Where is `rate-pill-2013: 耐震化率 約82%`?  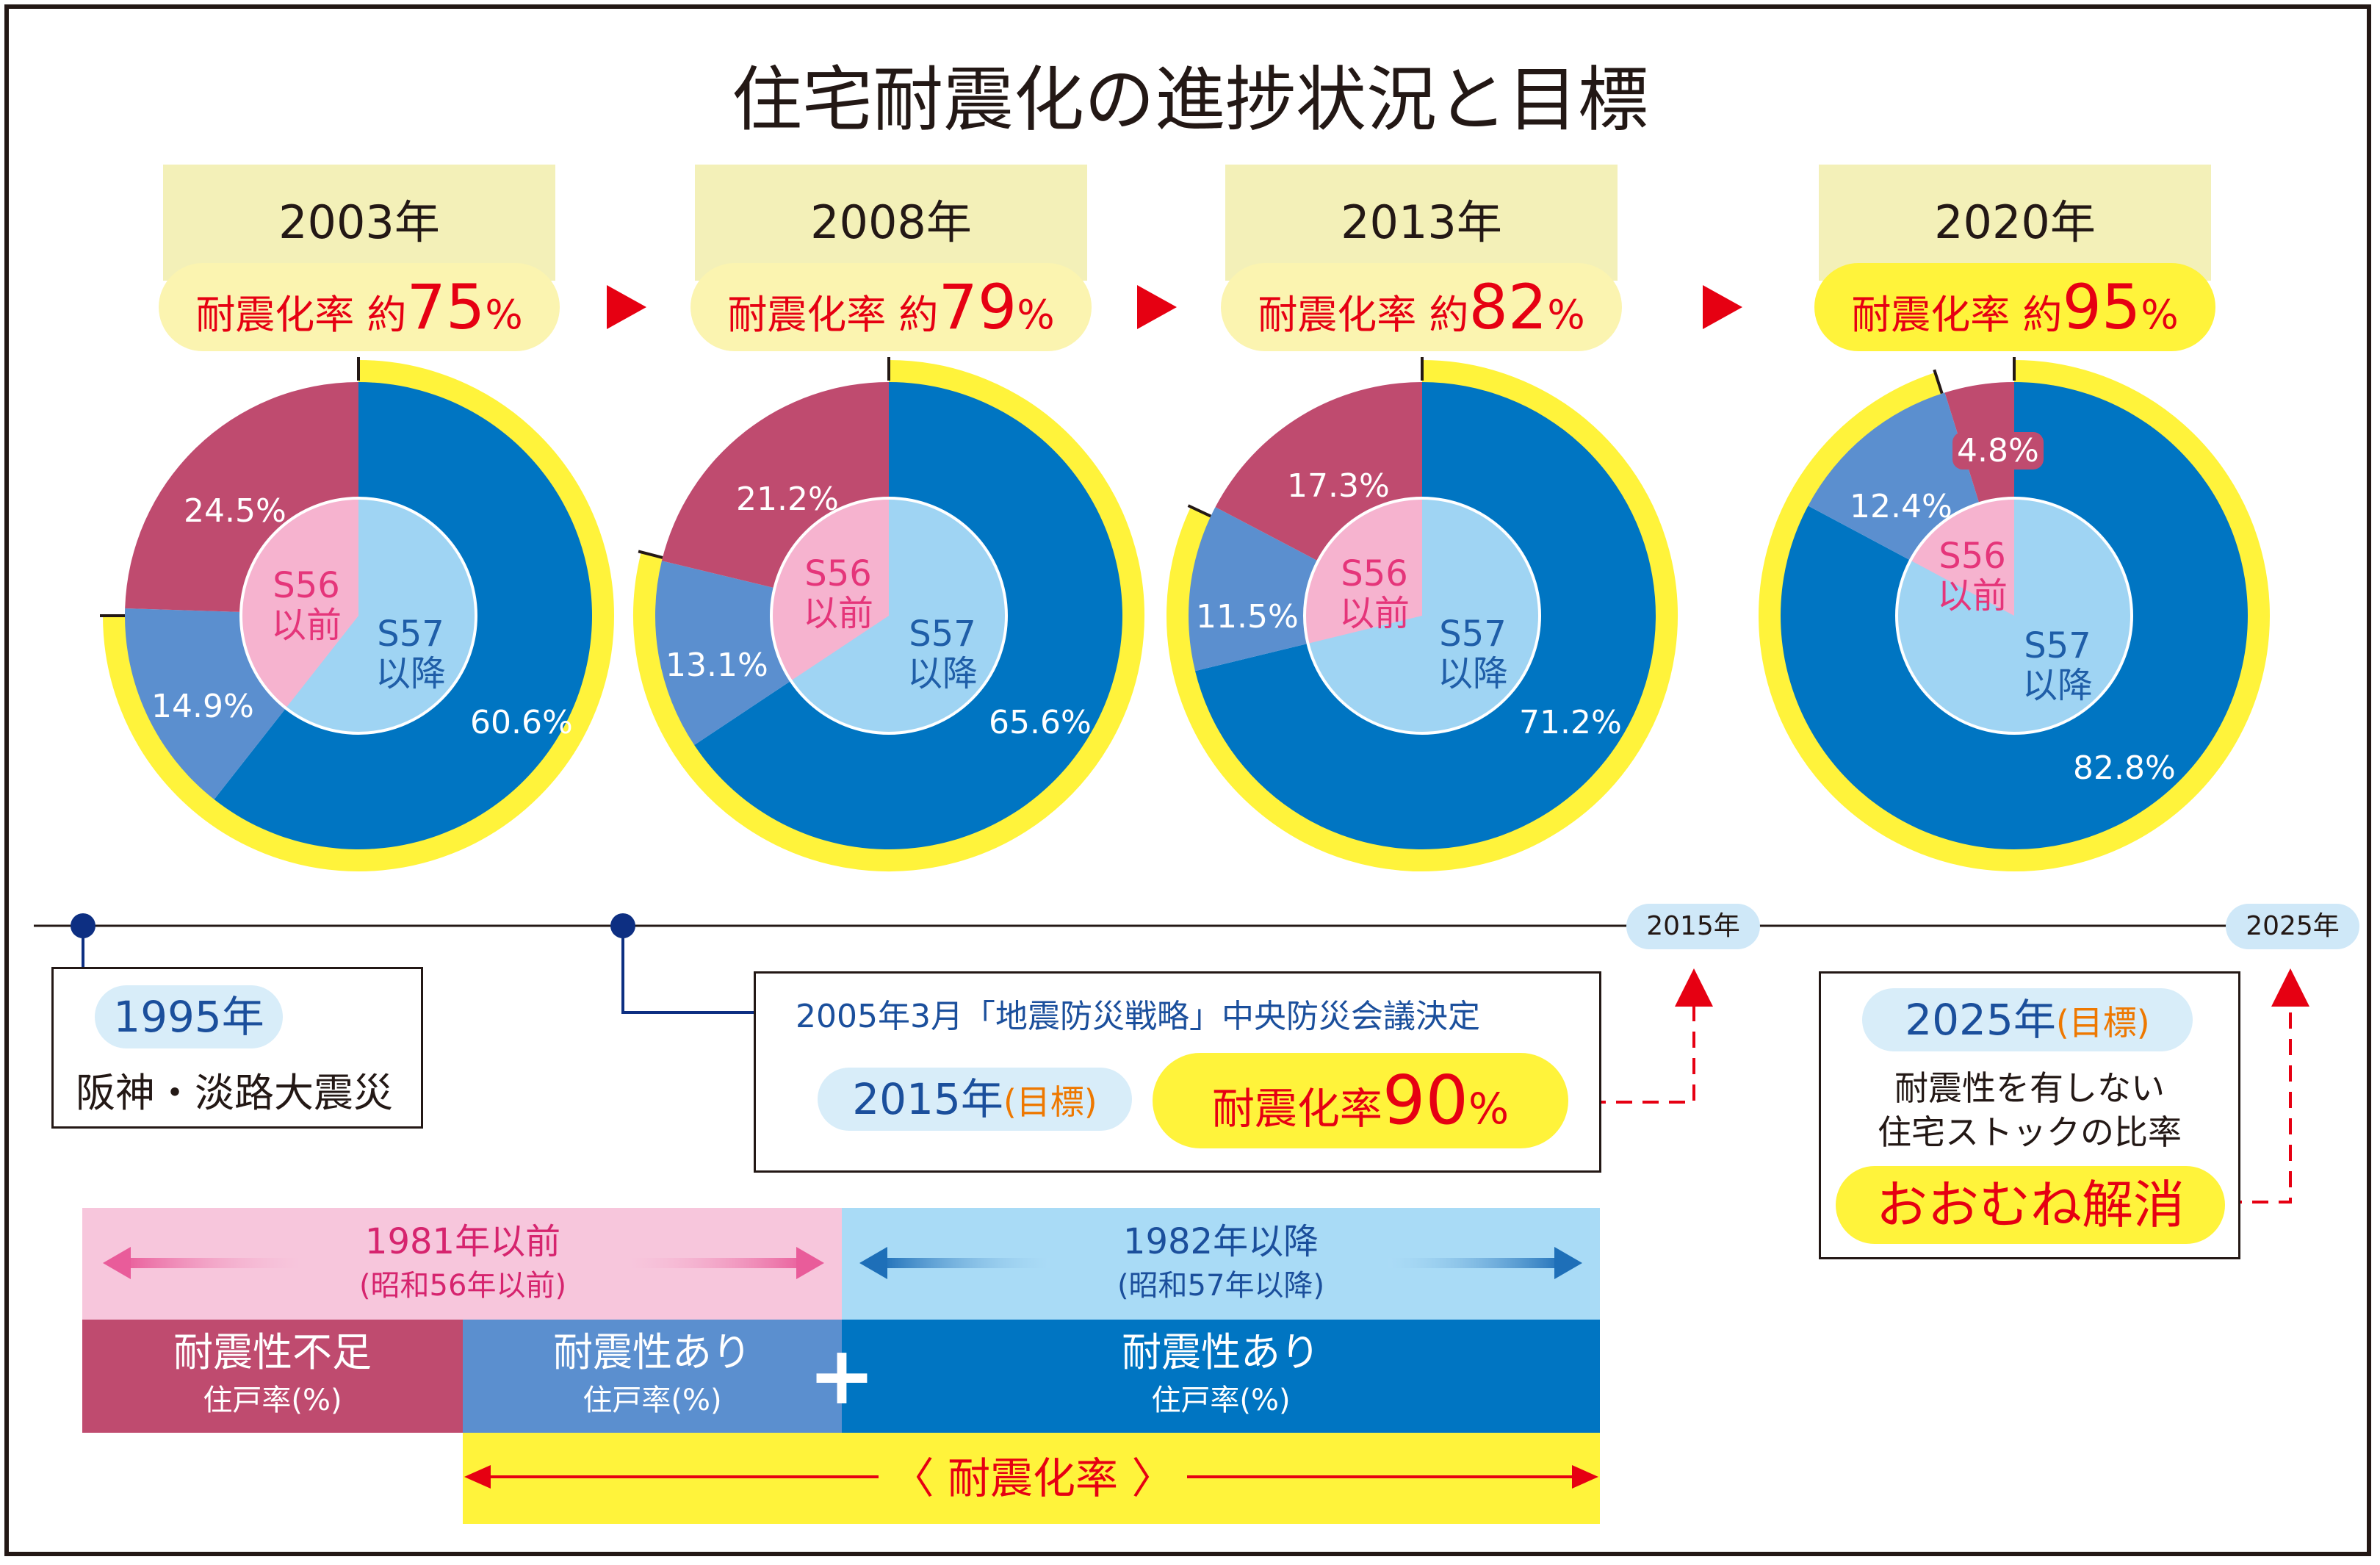 rate-pill-2013: 耐震化率 約82% is located at coordinates (1421, 307).